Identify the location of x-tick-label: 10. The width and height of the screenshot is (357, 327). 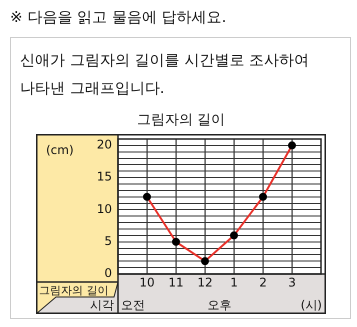
(147, 282).